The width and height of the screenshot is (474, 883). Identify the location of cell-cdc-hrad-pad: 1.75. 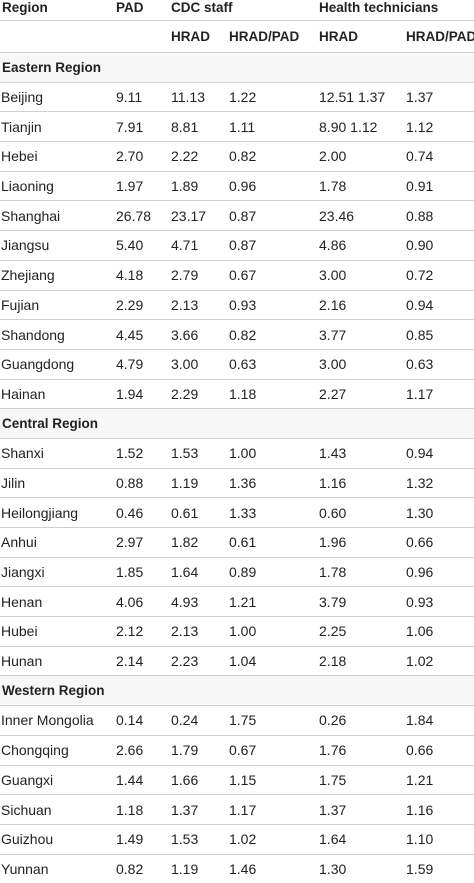
(272, 721).